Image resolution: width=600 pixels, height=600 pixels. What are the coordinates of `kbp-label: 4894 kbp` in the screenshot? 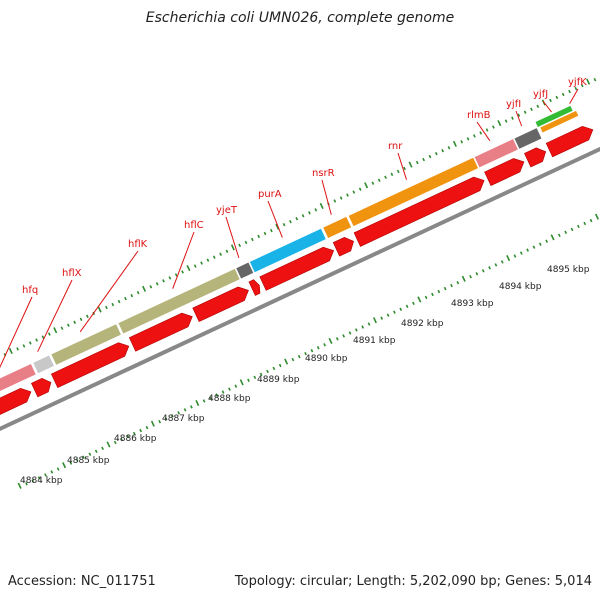 It's located at (520, 287).